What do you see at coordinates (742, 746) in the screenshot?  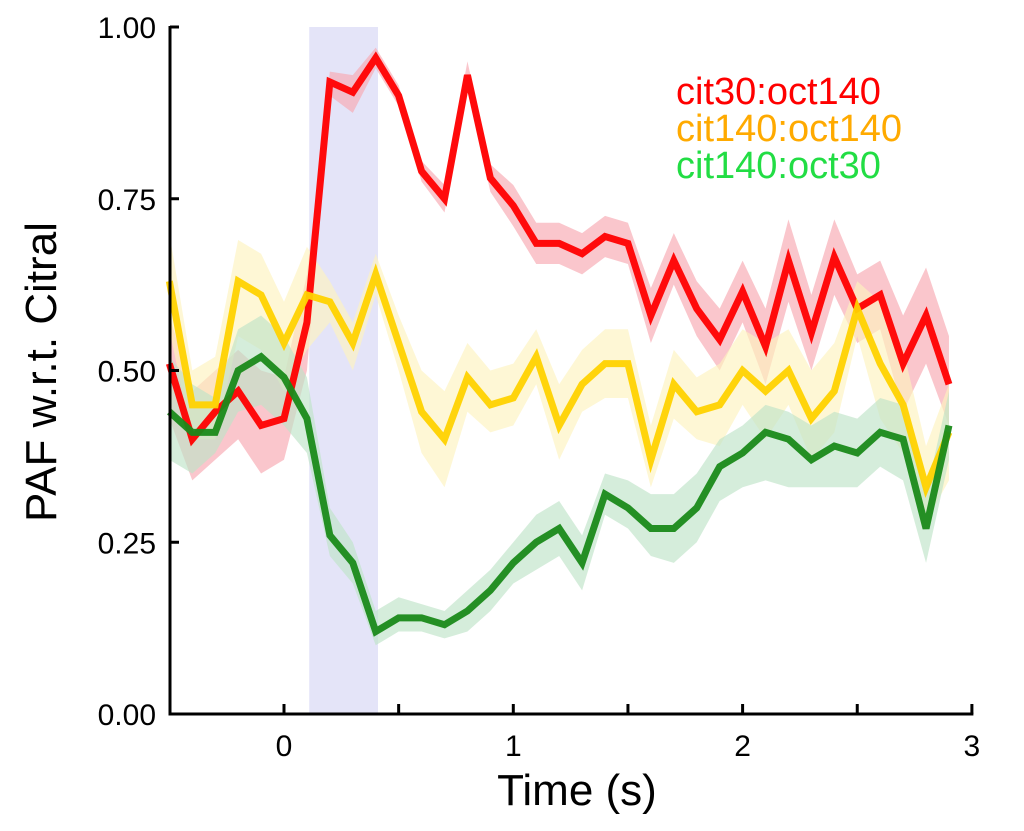 I see `x-tick-label: 2` at bounding box center [742, 746].